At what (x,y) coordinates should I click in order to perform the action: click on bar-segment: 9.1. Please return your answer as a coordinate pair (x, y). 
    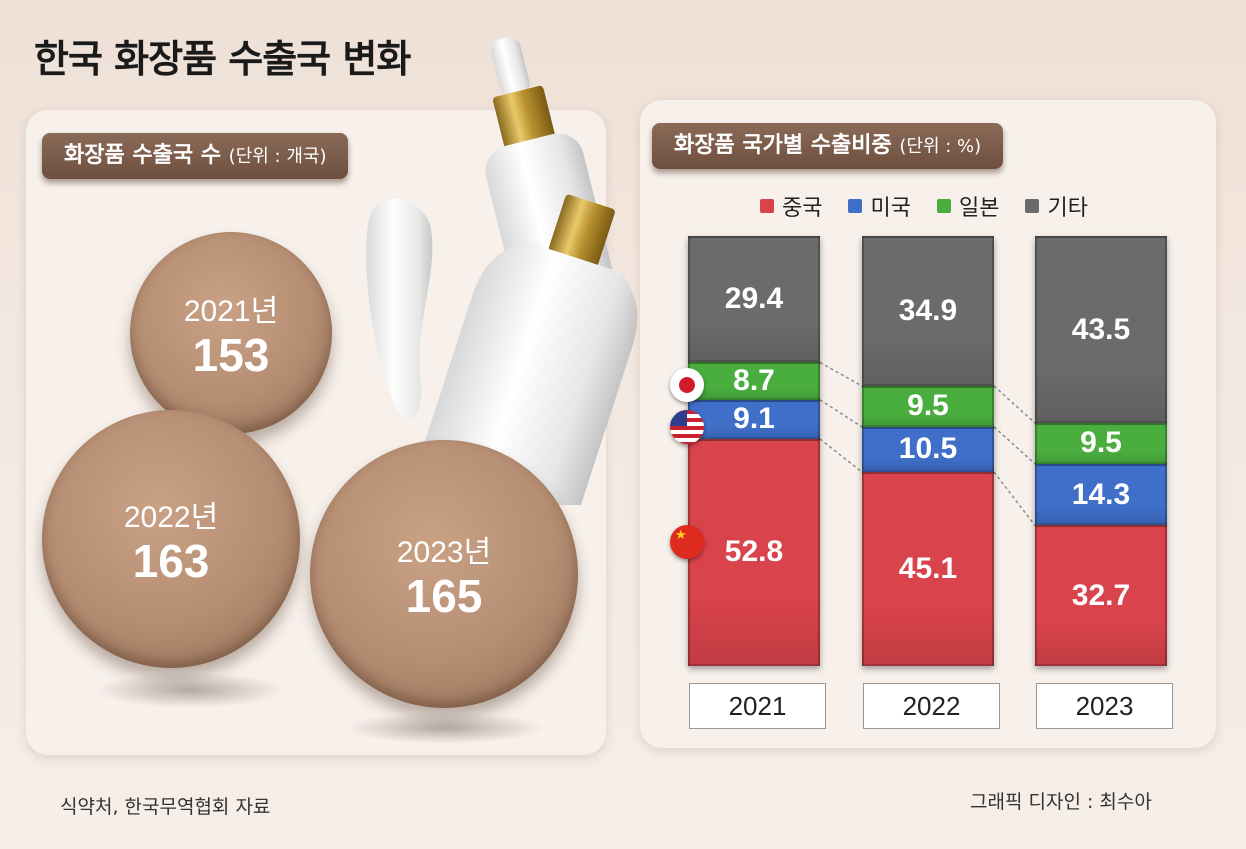
    Looking at the image, I should click on (754, 419).